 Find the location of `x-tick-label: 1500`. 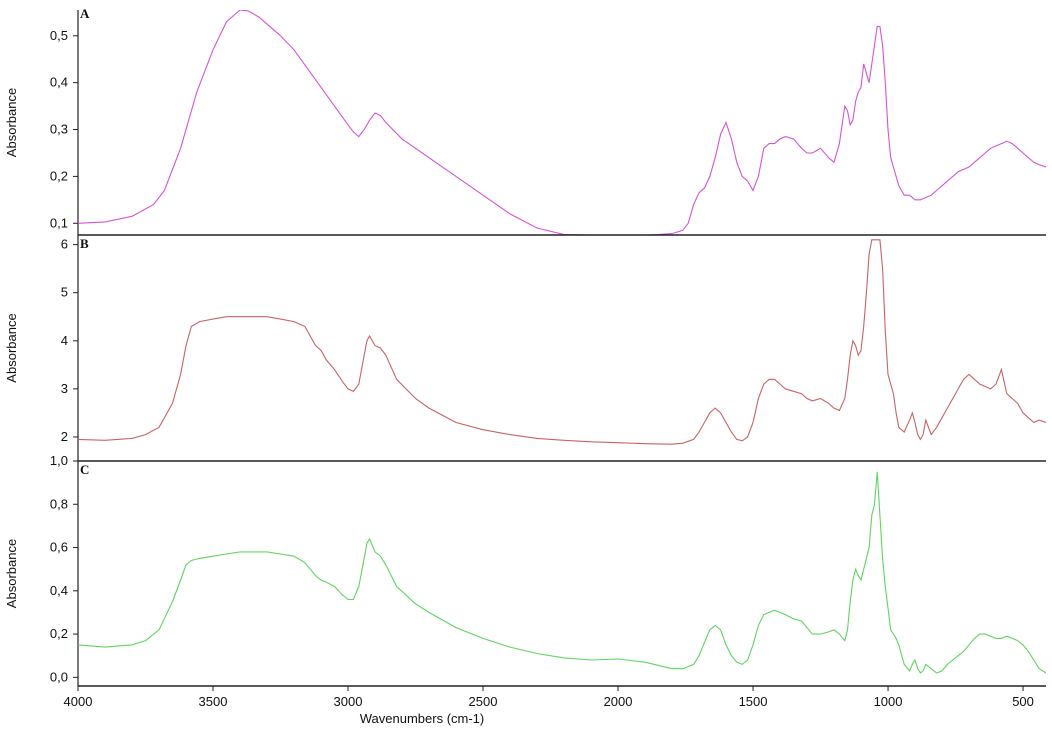

x-tick-label: 1500 is located at coordinates (753, 701).